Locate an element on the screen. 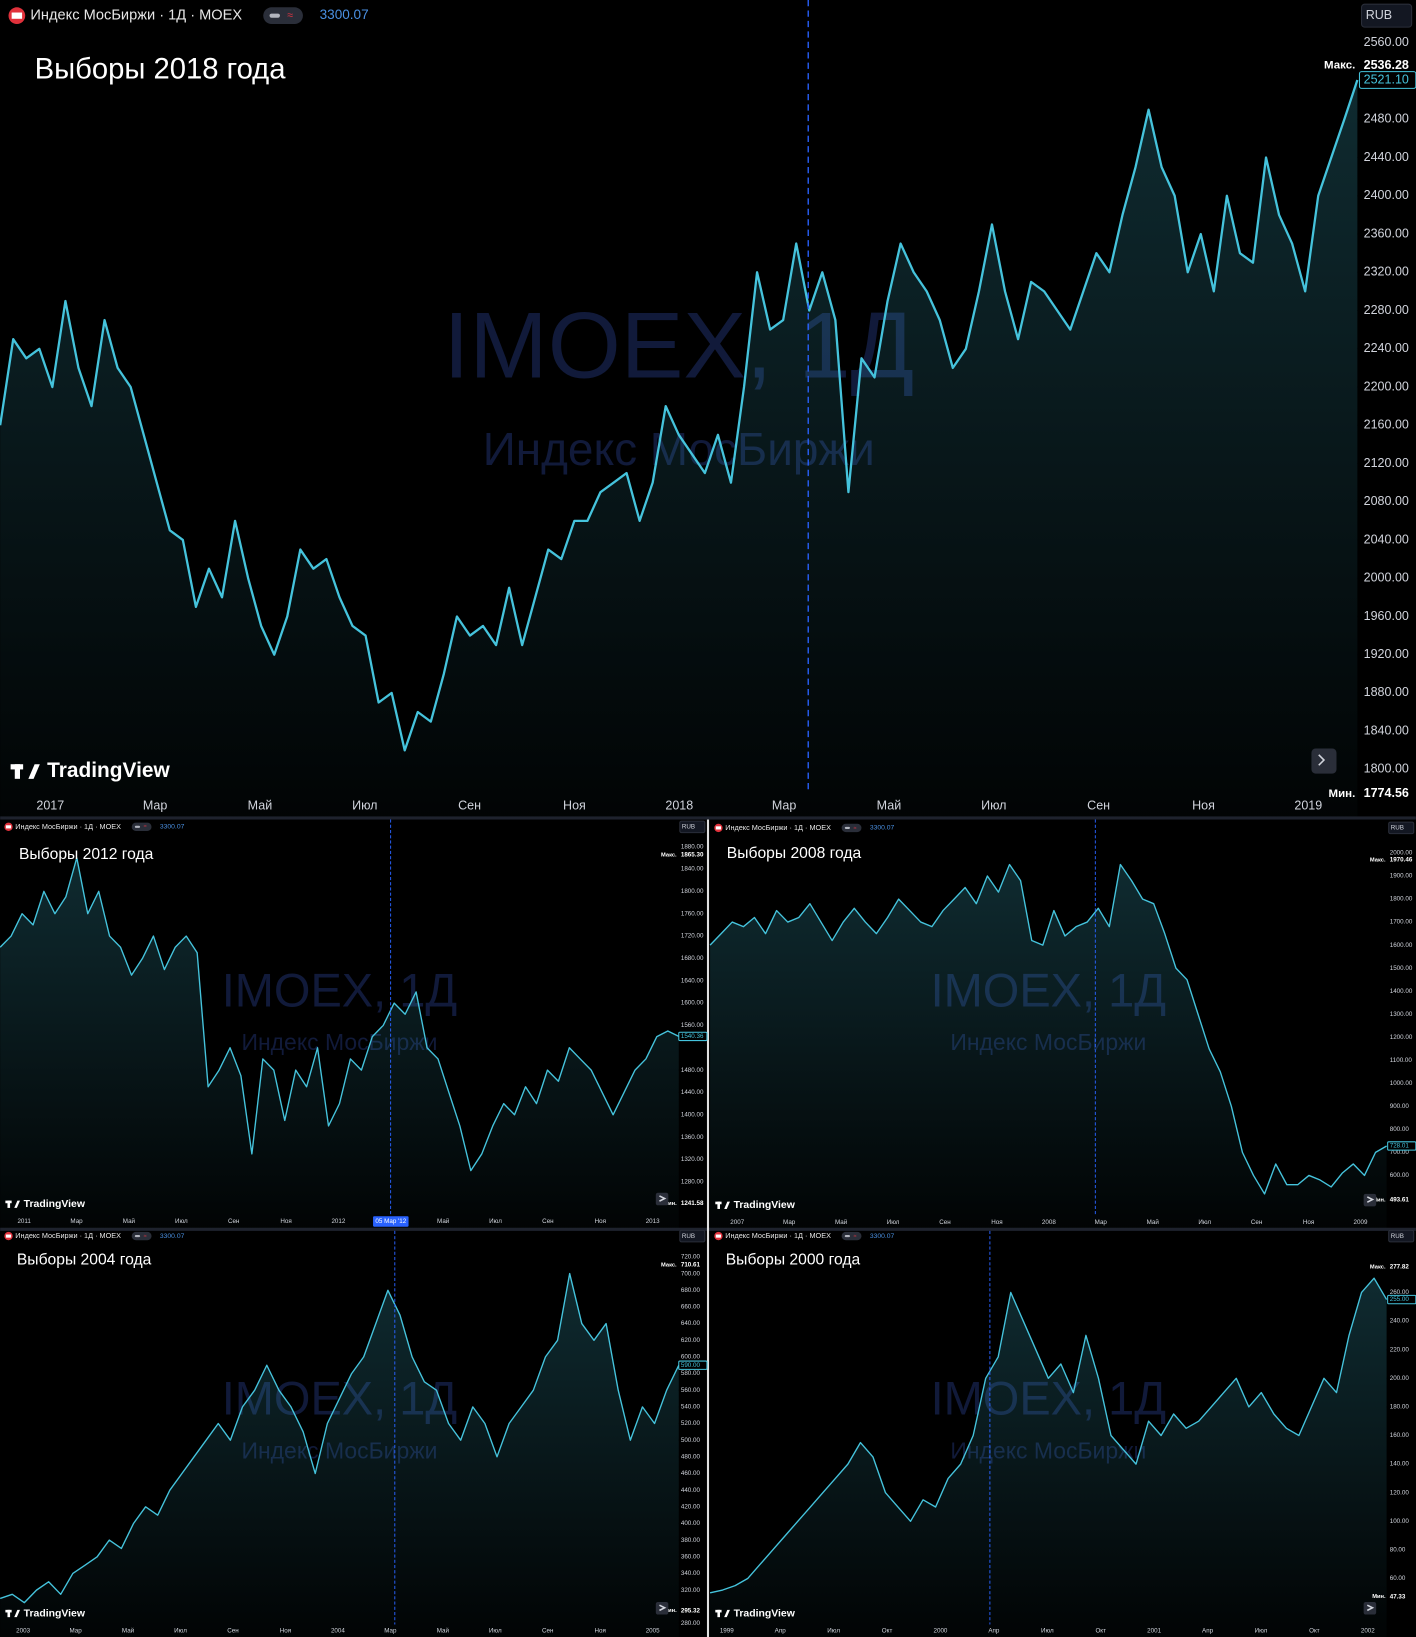 Image resolution: width=1416 pixels, height=1637 pixels. scroll-icon is located at coordinates (663, 1198).